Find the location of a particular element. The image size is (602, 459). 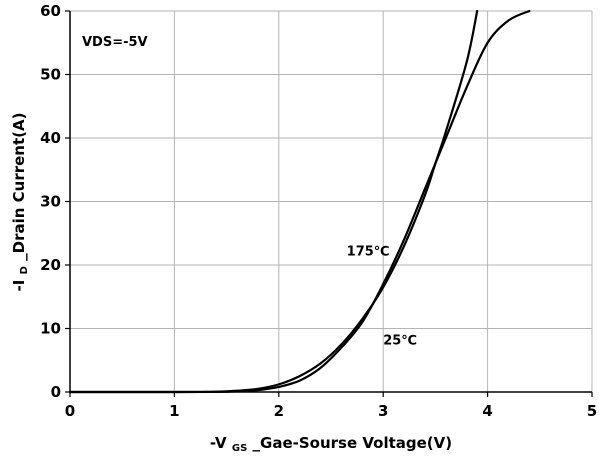

y-tick-label-4: 40 is located at coordinates (50, 138).